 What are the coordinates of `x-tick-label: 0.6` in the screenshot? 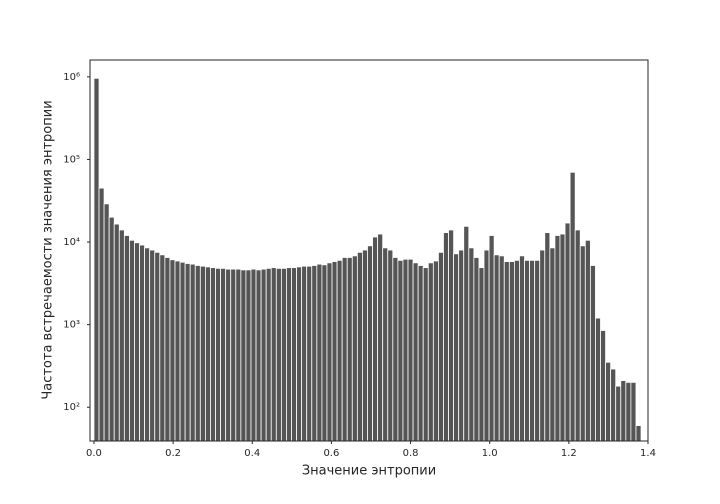 It's located at (331, 453).